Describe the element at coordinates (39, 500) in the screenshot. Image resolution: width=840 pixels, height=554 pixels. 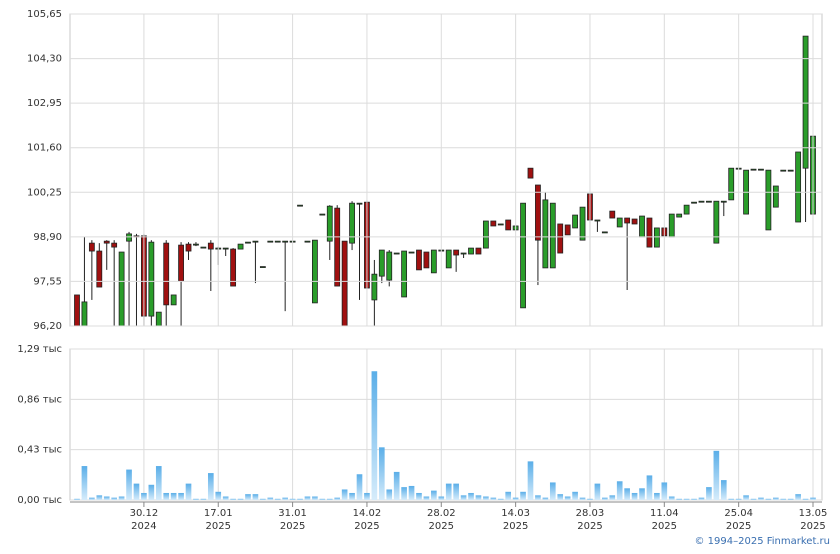
I see `y-tick-label: 0,00 тыс` at that location.